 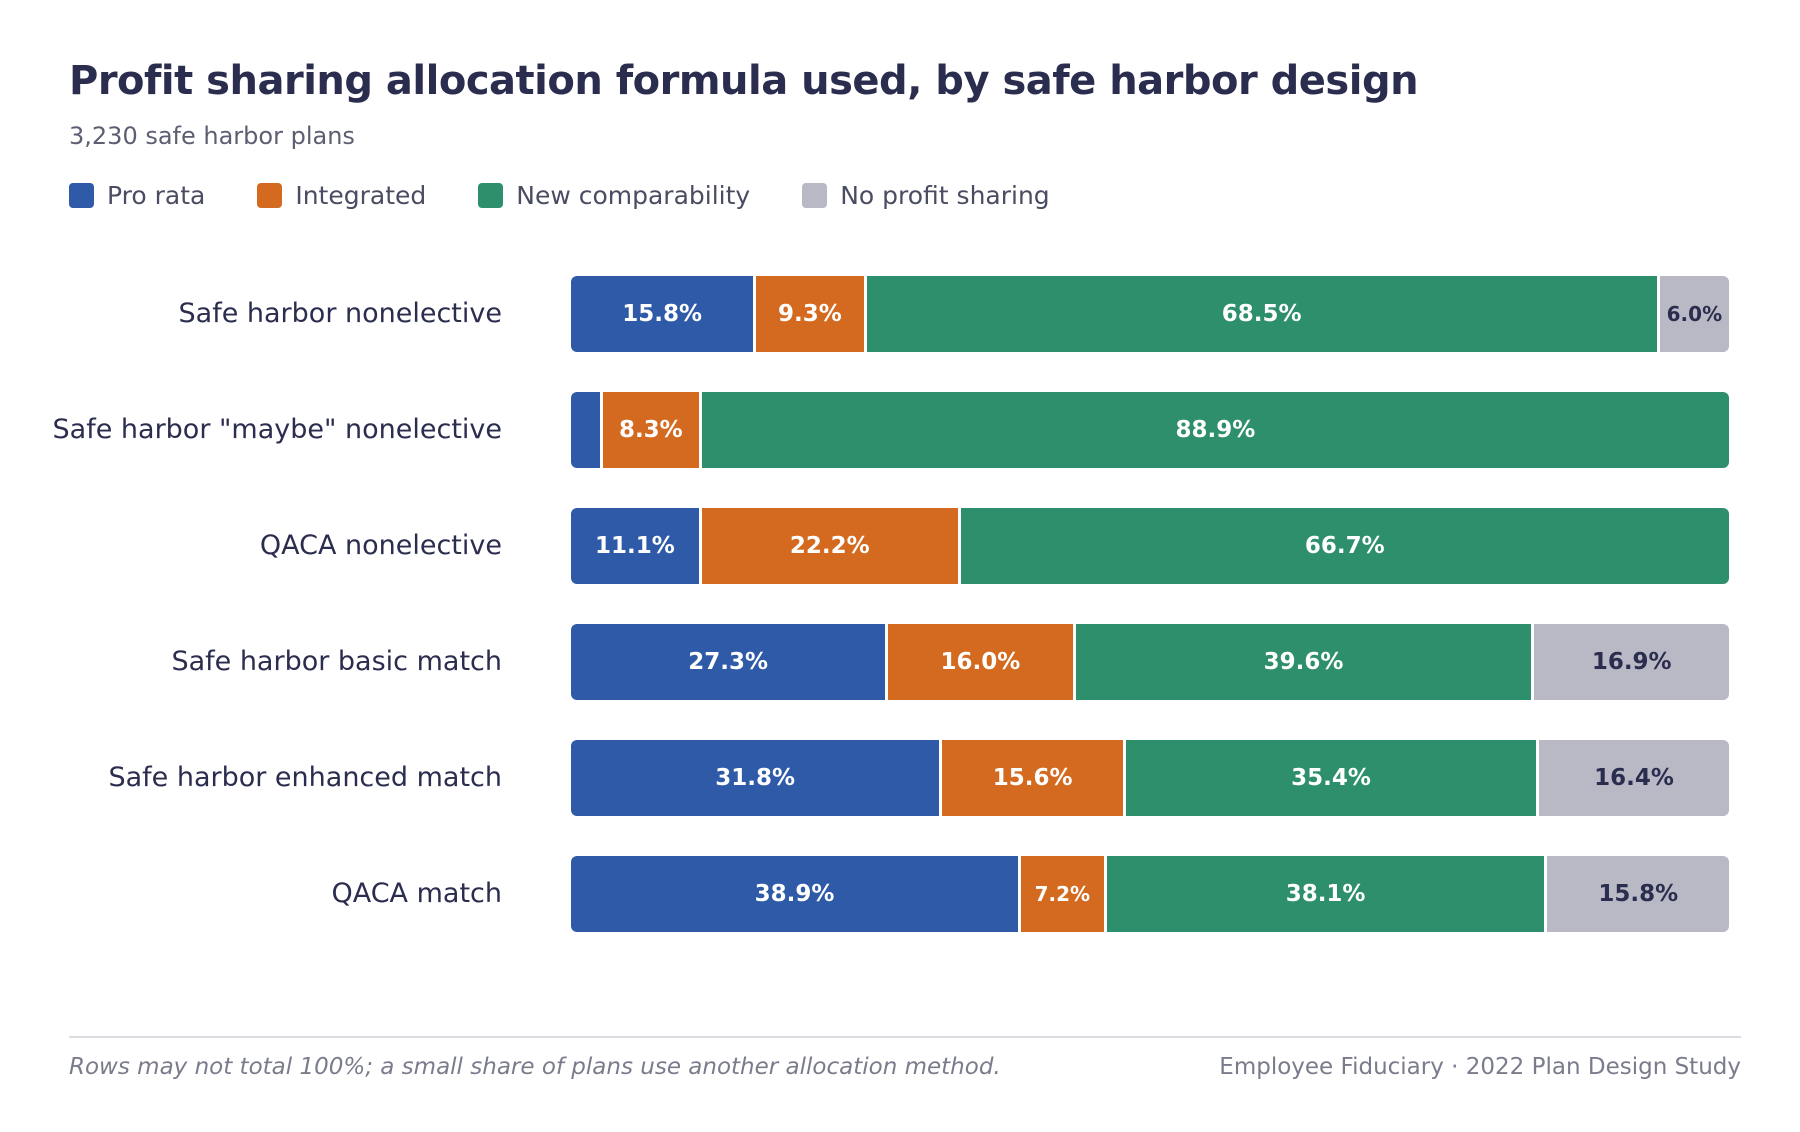 I want to click on bar-segment-no-profit-sharing: 6.0%, so click(x=1692, y=314).